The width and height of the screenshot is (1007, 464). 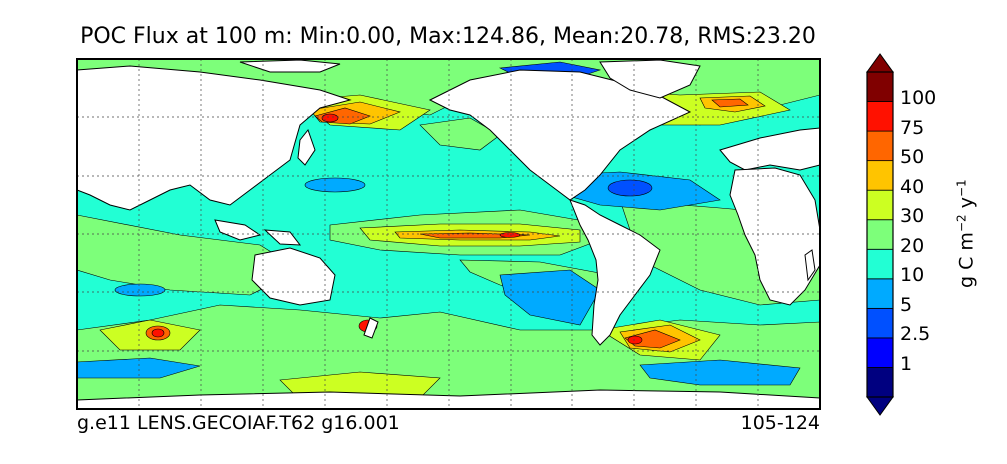 What do you see at coordinates (966, 233) in the screenshot?
I see `colorbar-units-label: g C m−2 y−1` at bounding box center [966, 233].